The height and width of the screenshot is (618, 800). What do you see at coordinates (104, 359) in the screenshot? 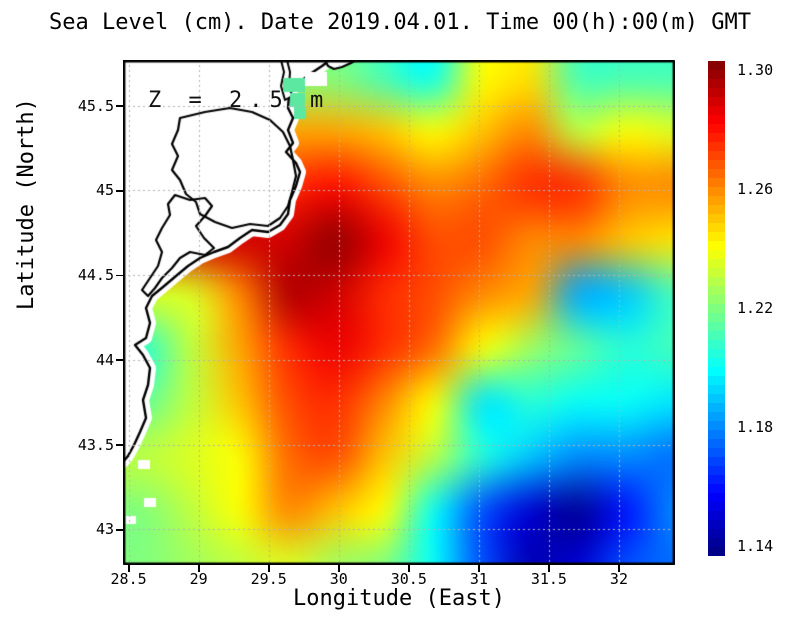
I see `y-tick-label: 44` at bounding box center [104, 359].